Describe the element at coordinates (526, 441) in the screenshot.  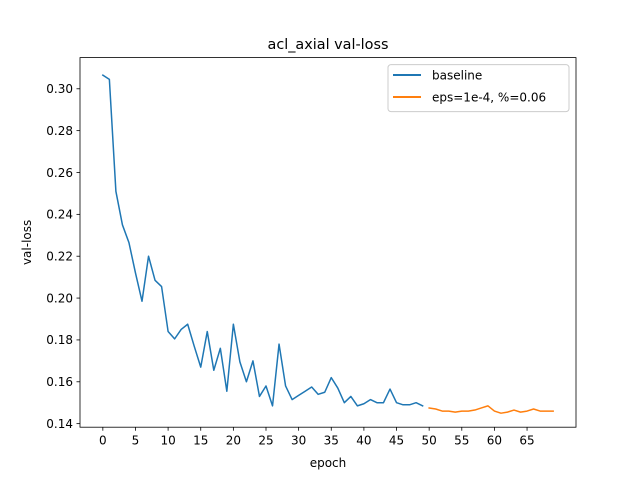
I see `x-tick-label: 65` at that location.